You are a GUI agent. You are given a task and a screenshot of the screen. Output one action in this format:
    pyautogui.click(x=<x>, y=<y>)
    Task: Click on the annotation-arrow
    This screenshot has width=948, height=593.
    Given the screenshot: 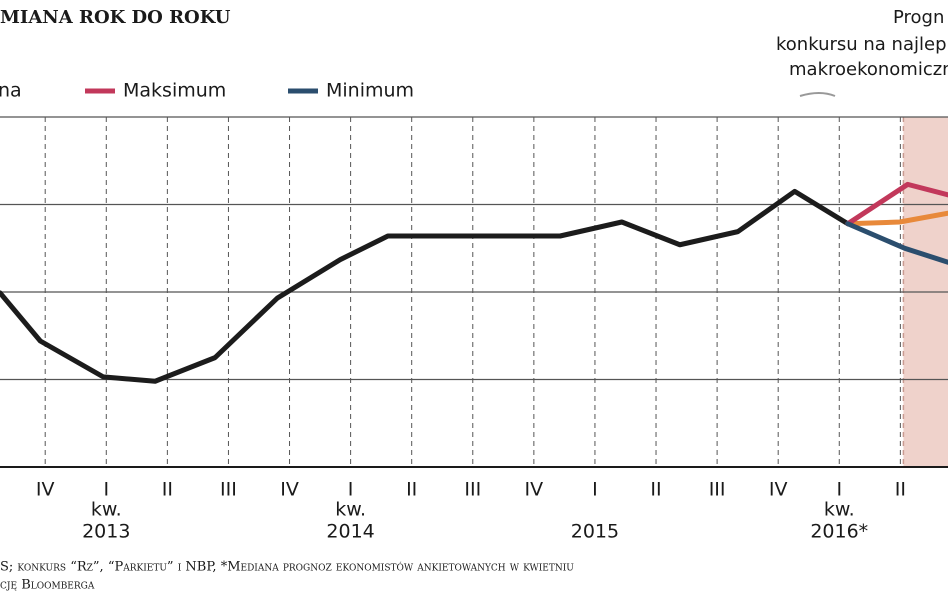 What is the action you would take?
    pyautogui.click(x=817, y=94)
    